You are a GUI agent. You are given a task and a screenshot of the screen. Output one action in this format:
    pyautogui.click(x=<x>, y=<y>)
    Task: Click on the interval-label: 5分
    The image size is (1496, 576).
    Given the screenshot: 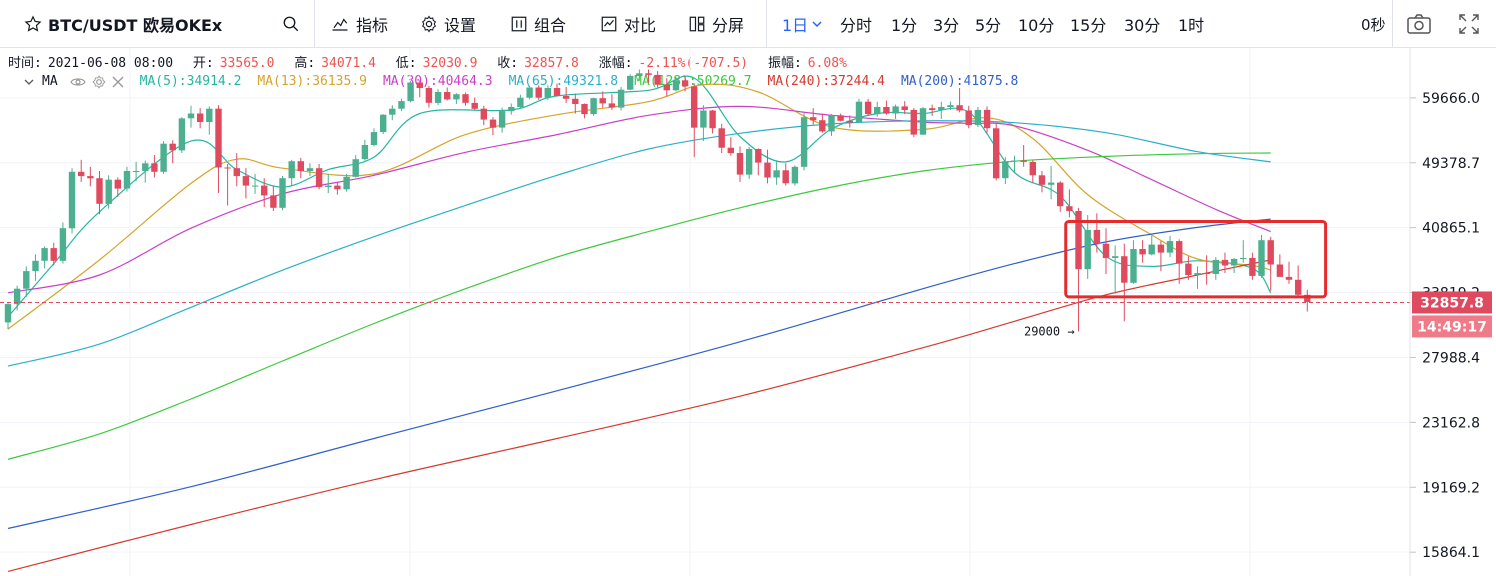 What is the action you would take?
    pyautogui.click(x=988, y=25)
    